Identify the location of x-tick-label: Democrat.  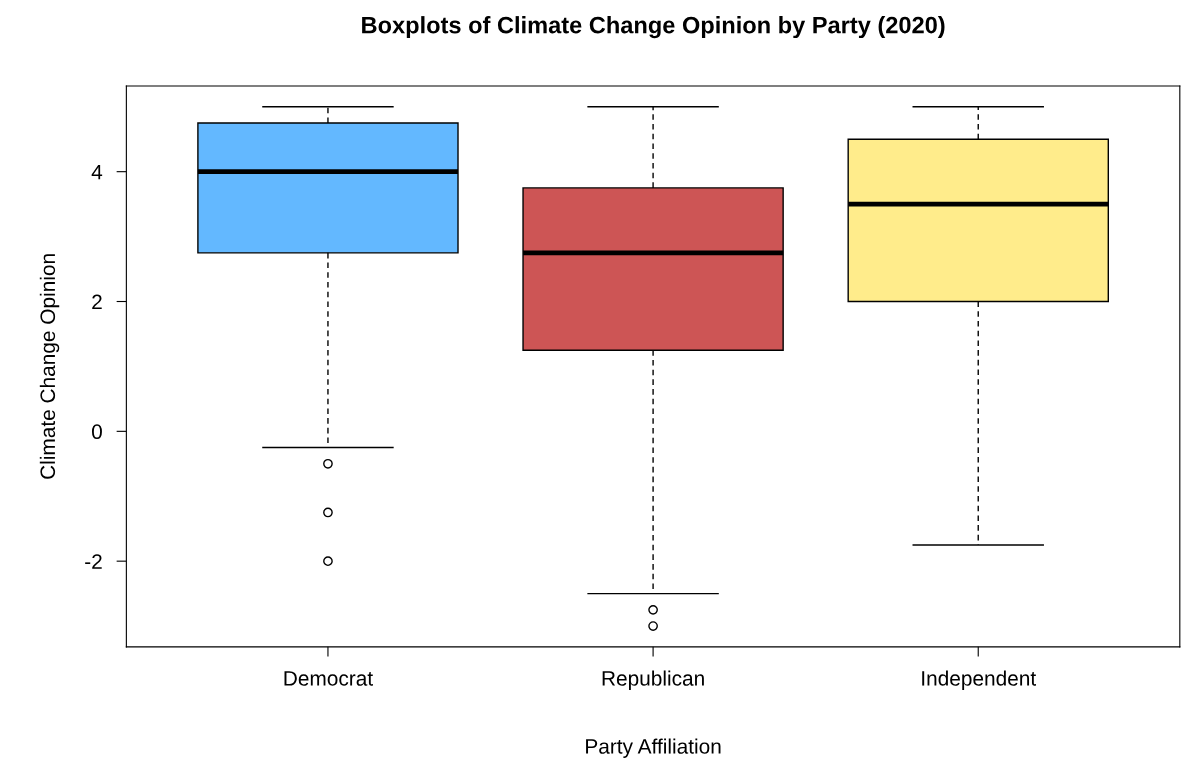
(328, 678).